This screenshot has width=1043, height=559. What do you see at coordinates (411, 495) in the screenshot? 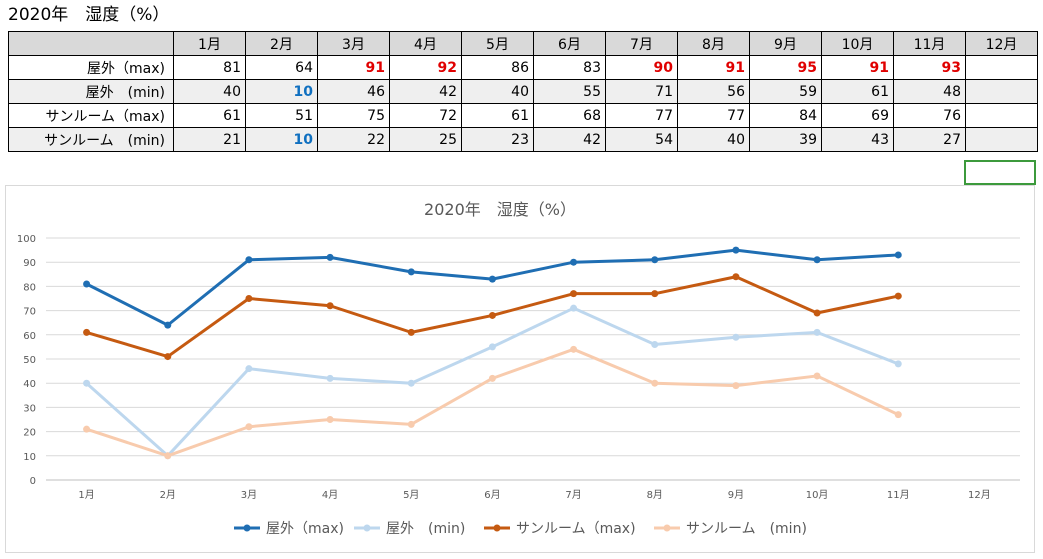
I see `x-tick-label: 5月` at bounding box center [411, 495].